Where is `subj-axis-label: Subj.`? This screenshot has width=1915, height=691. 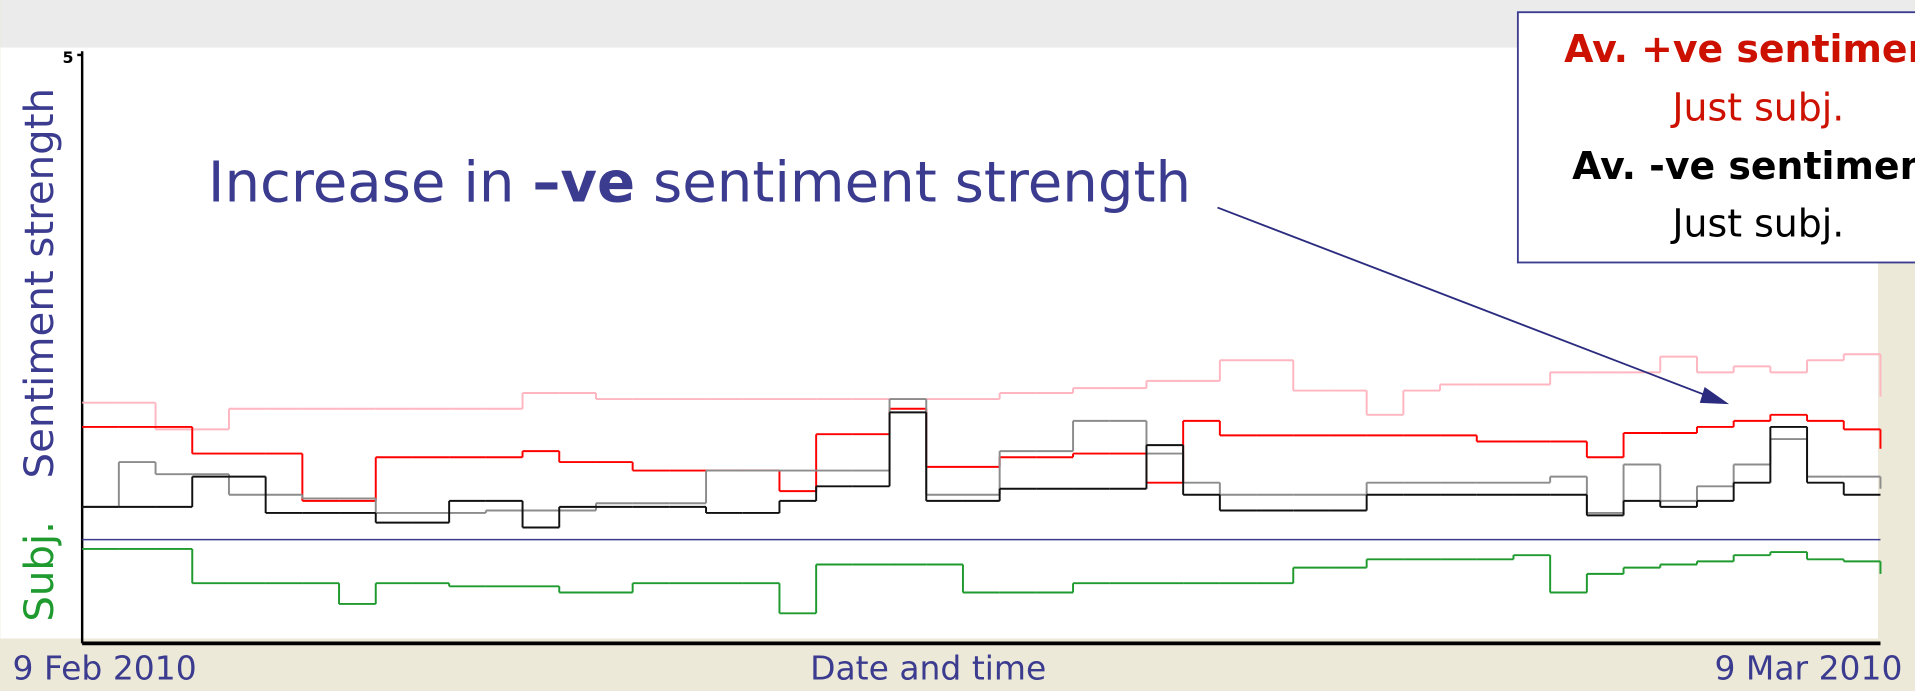 subj-axis-label: Subj. is located at coordinates (40, 571).